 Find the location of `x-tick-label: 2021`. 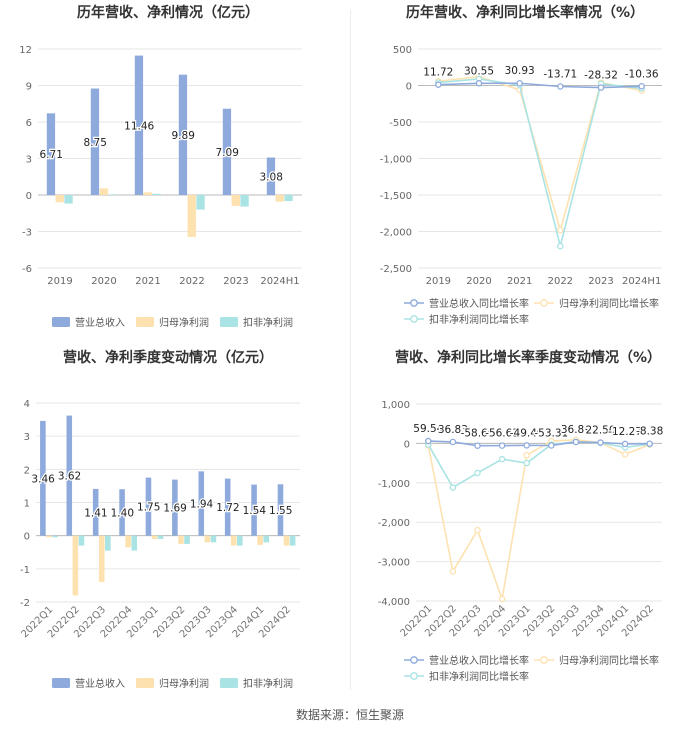

x-tick-label: 2021 is located at coordinates (147, 281).